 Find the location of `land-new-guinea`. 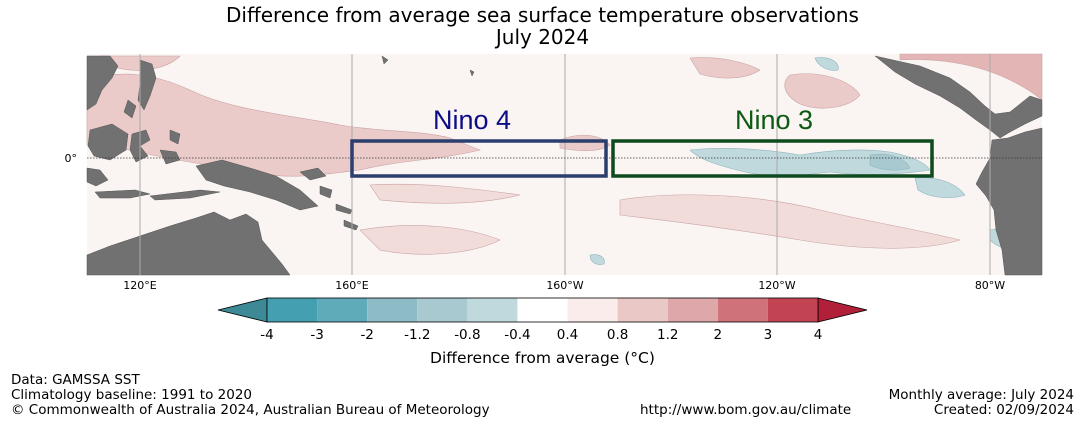

land-new-guinea is located at coordinates (257, 185).